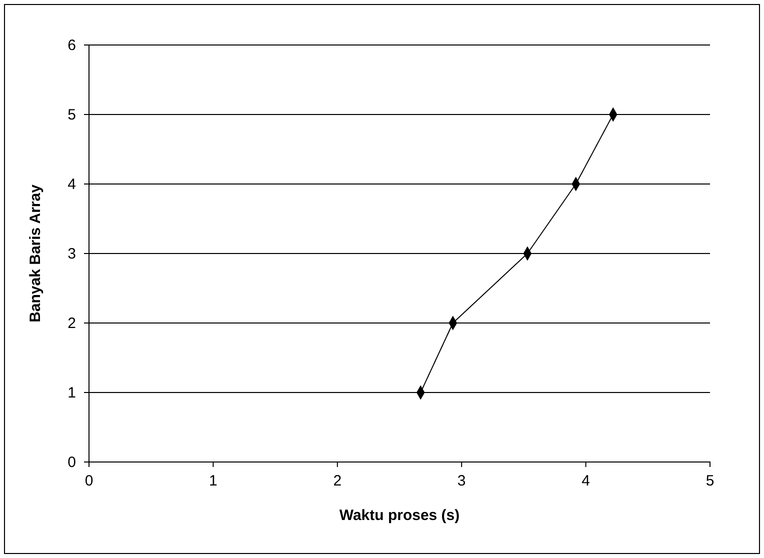 The height and width of the screenshot is (558, 764). I want to click on y-tick-label: 6, so click(72, 45).